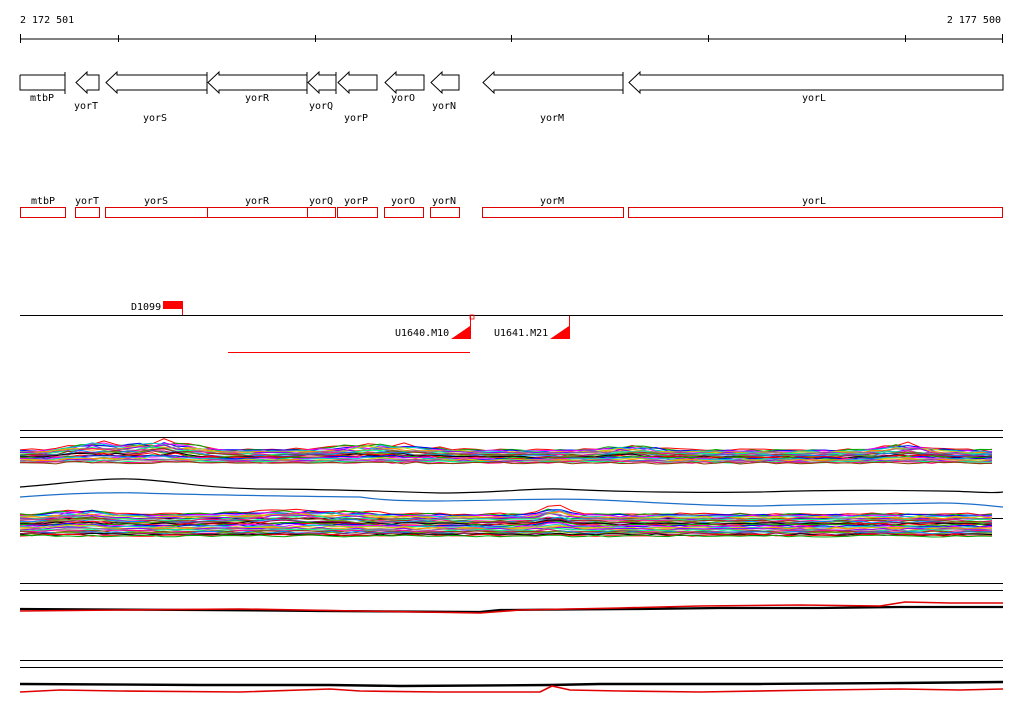  What do you see at coordinates (356, 201) in the screenshot?
I see `region-label: yorP` at bounding box center [356, 201].